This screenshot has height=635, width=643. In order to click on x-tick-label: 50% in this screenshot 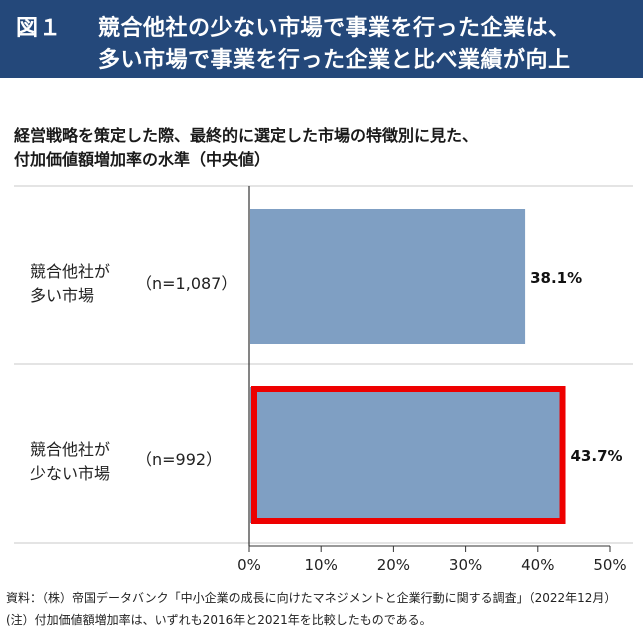, I will do `click(609, 565)`.